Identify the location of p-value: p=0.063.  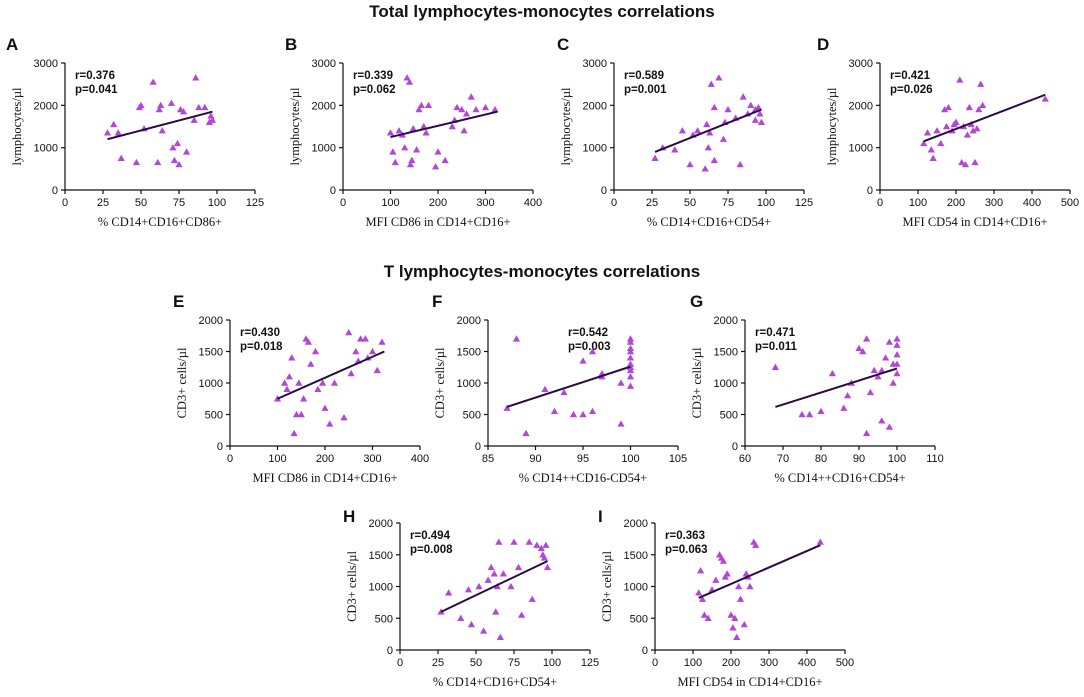
(686, 550).